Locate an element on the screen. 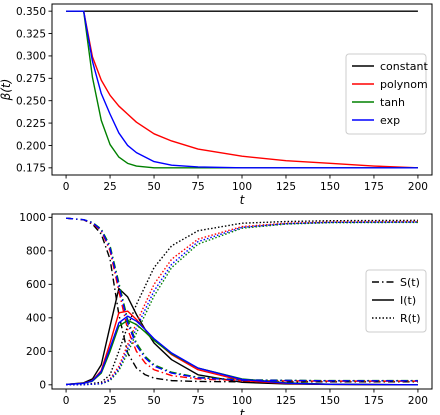 This screenshot has width=440, height=415. legend-label: tanh is located at coordinates (392, 102).